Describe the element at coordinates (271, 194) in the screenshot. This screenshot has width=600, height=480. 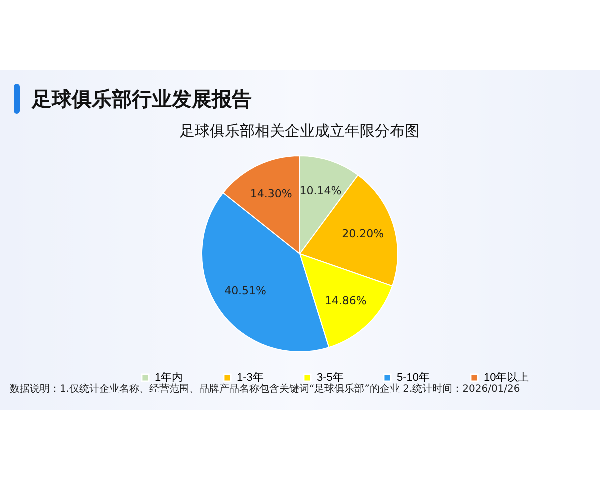
I see `data-label: 14.30%` at that location.